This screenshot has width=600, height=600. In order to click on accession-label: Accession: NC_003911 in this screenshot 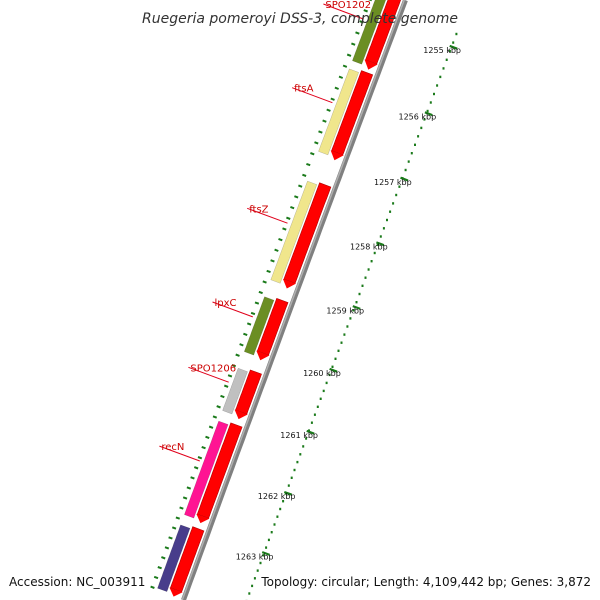, I will do `click(77, 582)`.